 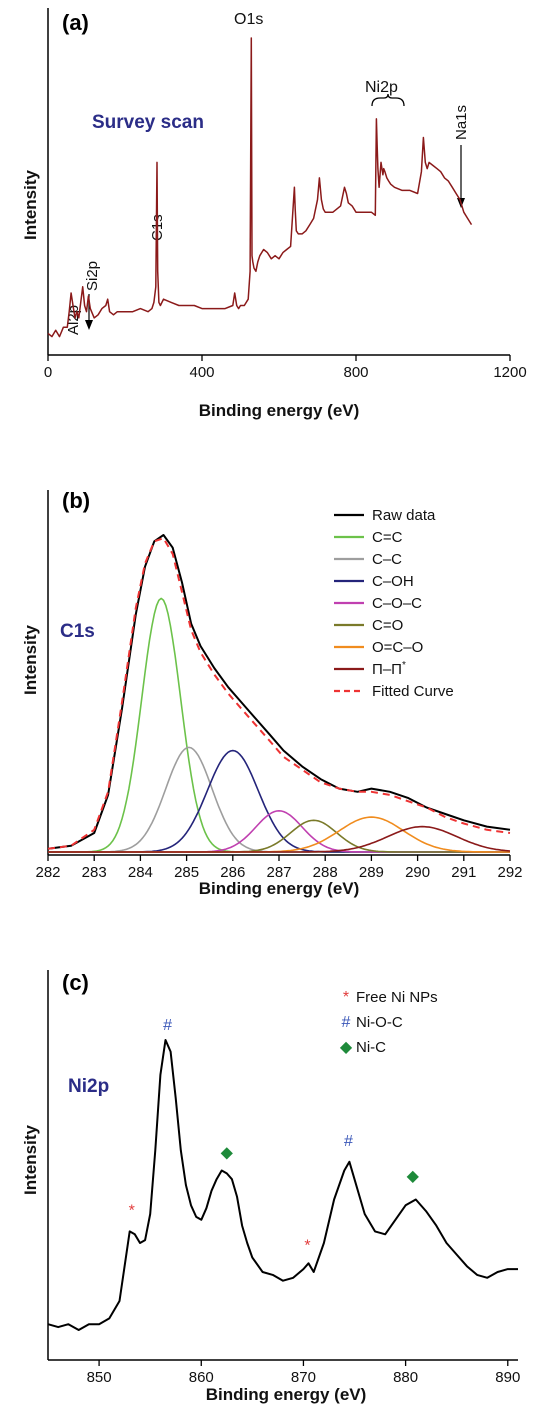 What do you see at coordinates (397, 997) in the screenshot?
I see `legend-label-0: Free Ni NPs` at bounding box center [397, 997].